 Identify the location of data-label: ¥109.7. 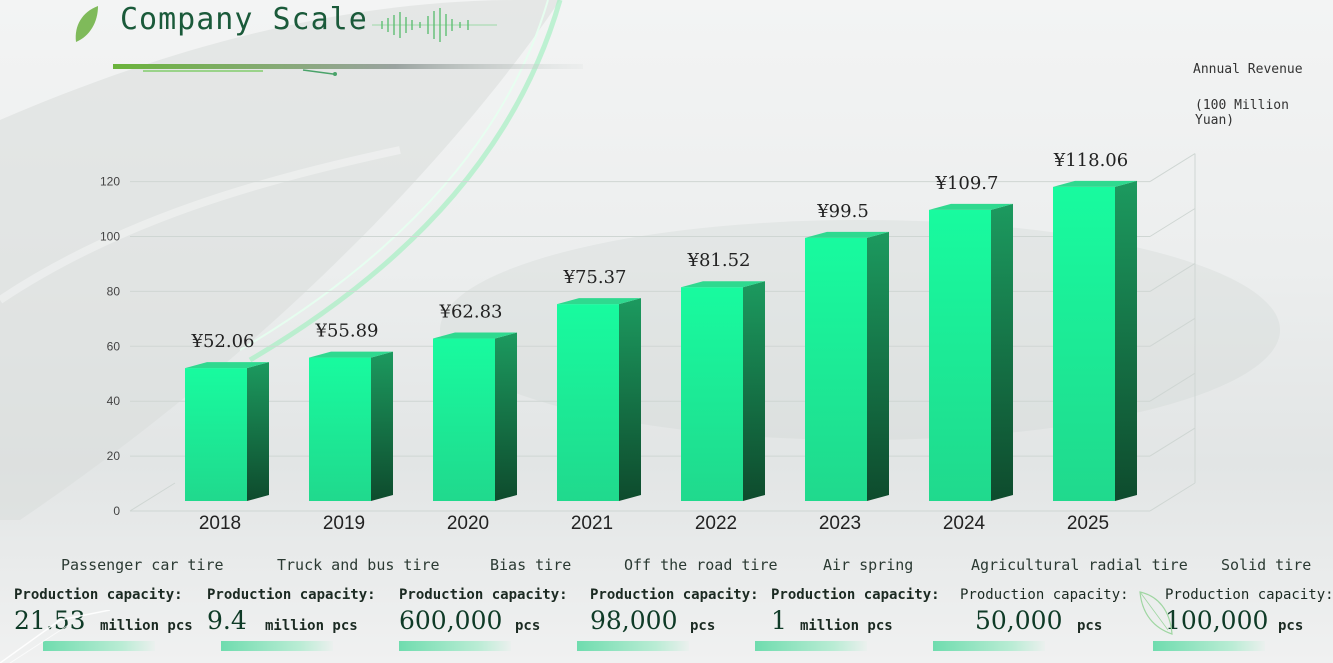
(967, 183).